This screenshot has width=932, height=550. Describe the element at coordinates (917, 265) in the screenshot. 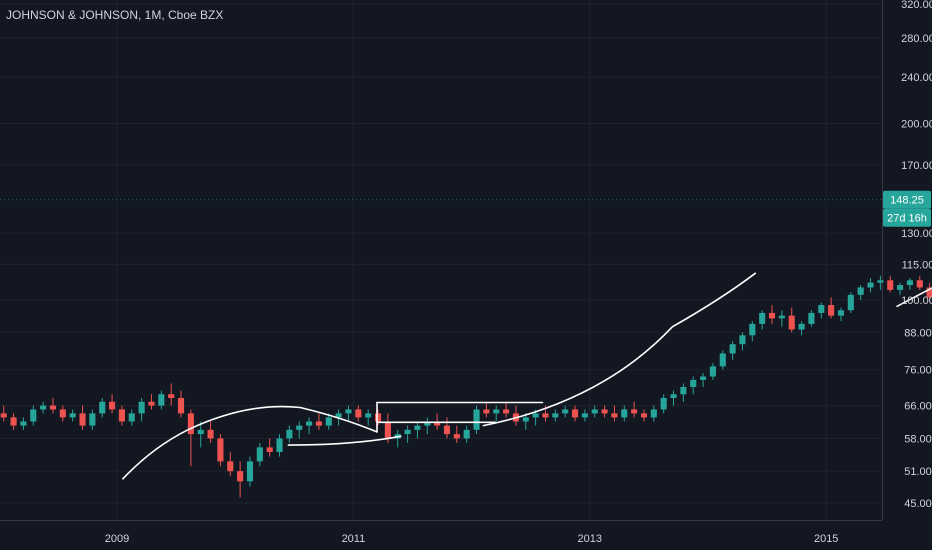

I see `y-tick-label: 115.00` at that location.